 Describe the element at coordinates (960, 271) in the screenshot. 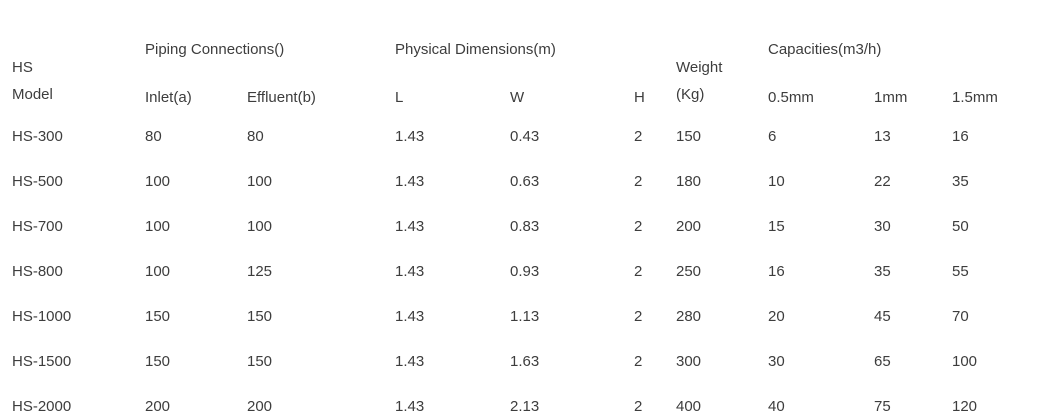

I see `value-cell: 55` at that location.